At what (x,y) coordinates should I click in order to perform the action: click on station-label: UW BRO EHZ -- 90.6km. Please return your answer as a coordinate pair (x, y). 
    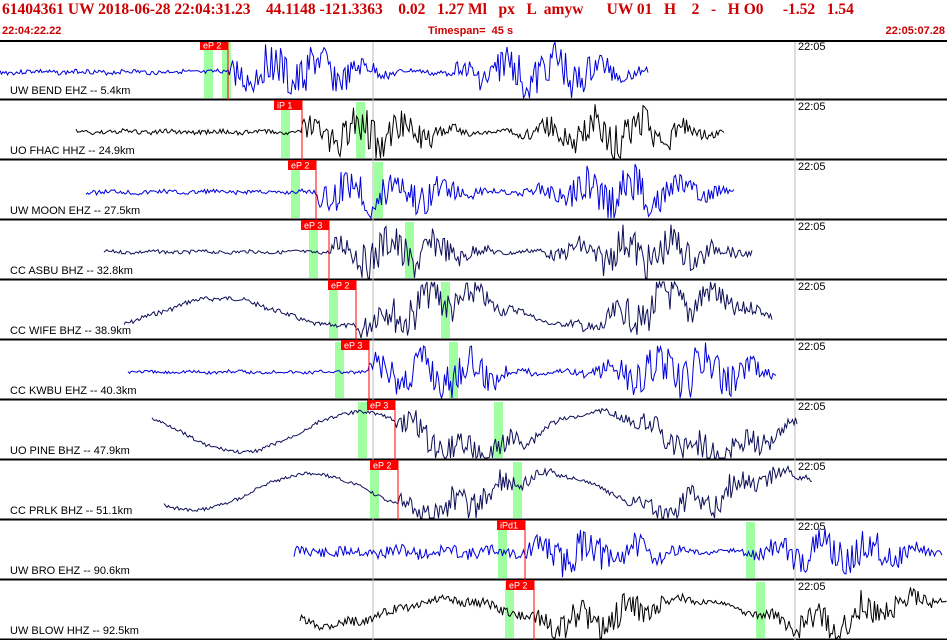
    Looking at the image, I should click on (70, 571).